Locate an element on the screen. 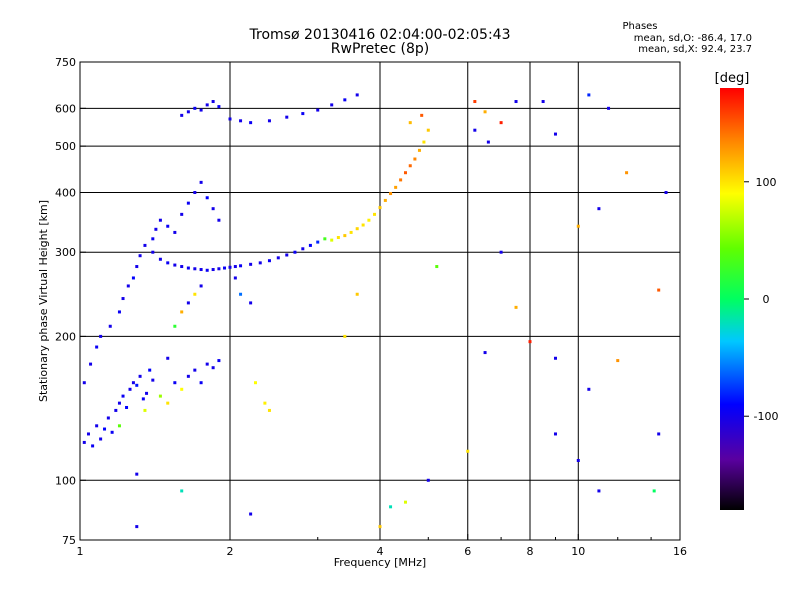 The width and height of the screenshot is (800, 600). x-tick-label: 1 is located at coordinates (80, 551).